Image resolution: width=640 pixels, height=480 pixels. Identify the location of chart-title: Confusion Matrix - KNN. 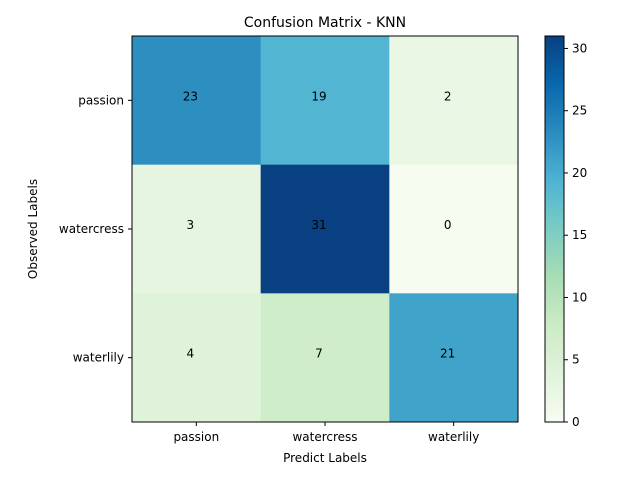
(325, 23).